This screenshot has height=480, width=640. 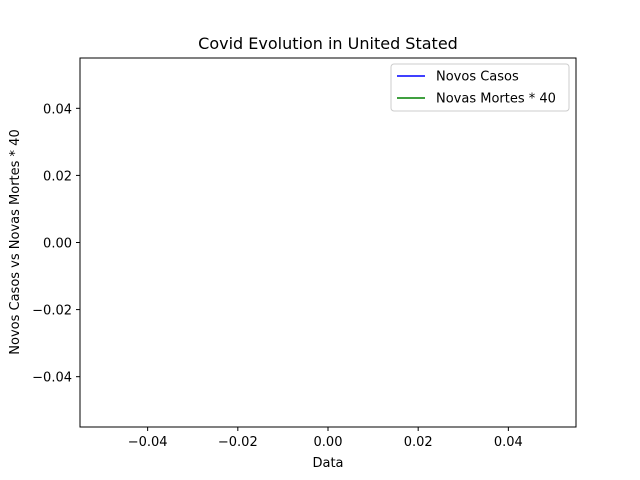 I want to click on y-axis-label: Novos Casos vs Novas Mortes * 40, so click(x=15, y=241).